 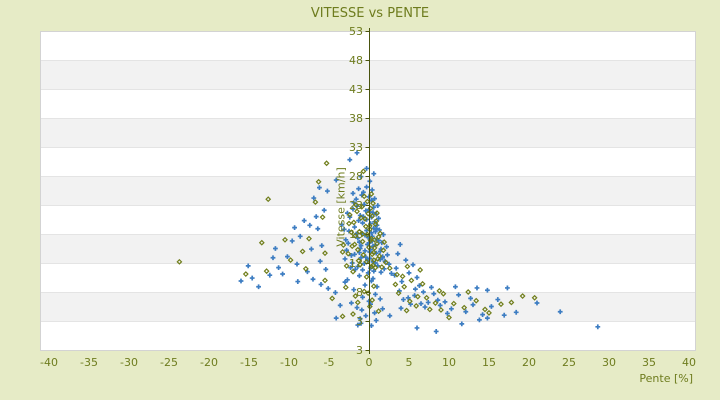 I want to click on svg-text: 23, so click(x=356, y=205).